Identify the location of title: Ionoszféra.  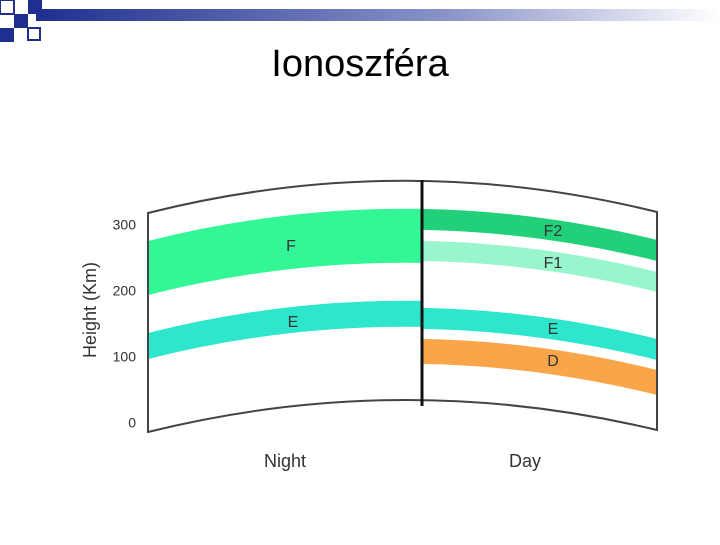
(360, 64).